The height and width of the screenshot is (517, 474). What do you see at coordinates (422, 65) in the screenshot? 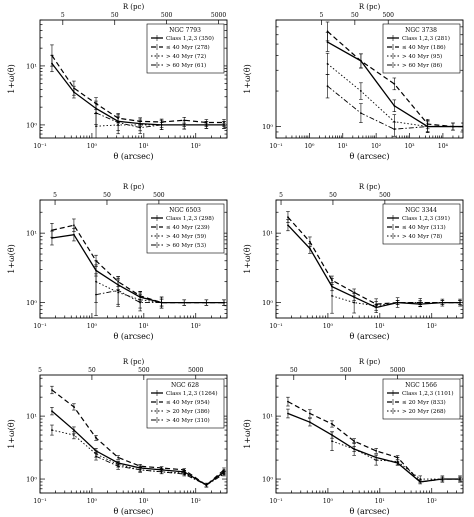
I see `legend-entry: > 60 Myr (86)` at bounding box center [422, 65].